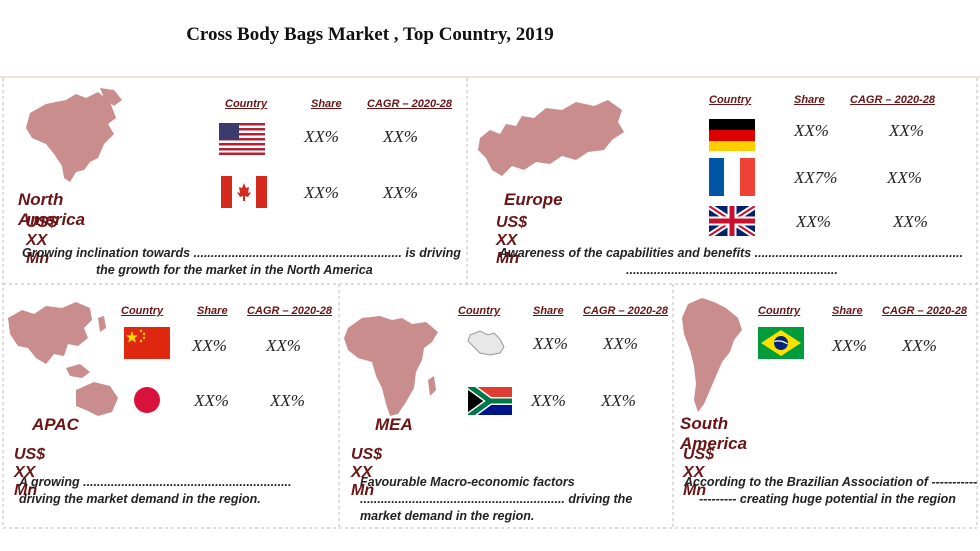  What do you see at coordinates (910, 221) in the screenshot?
I see `uk-cagr: XX%` at bounding box center [910, 221].